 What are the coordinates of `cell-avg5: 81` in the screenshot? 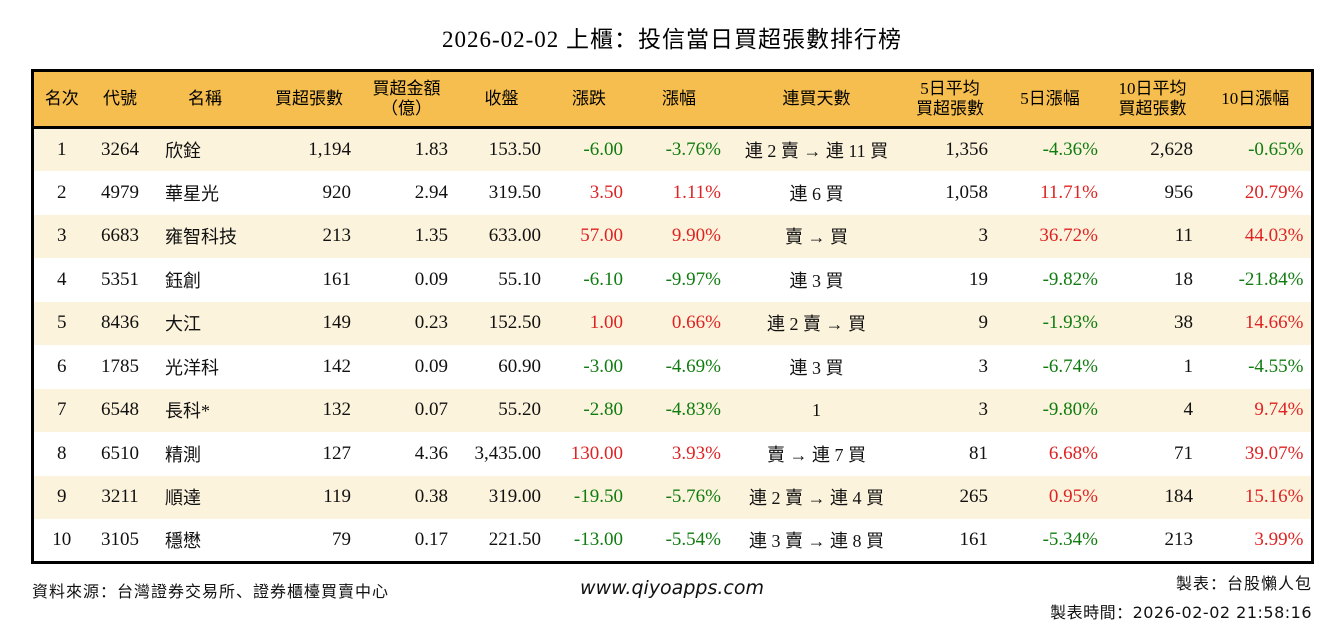 It's located at (978, 453).